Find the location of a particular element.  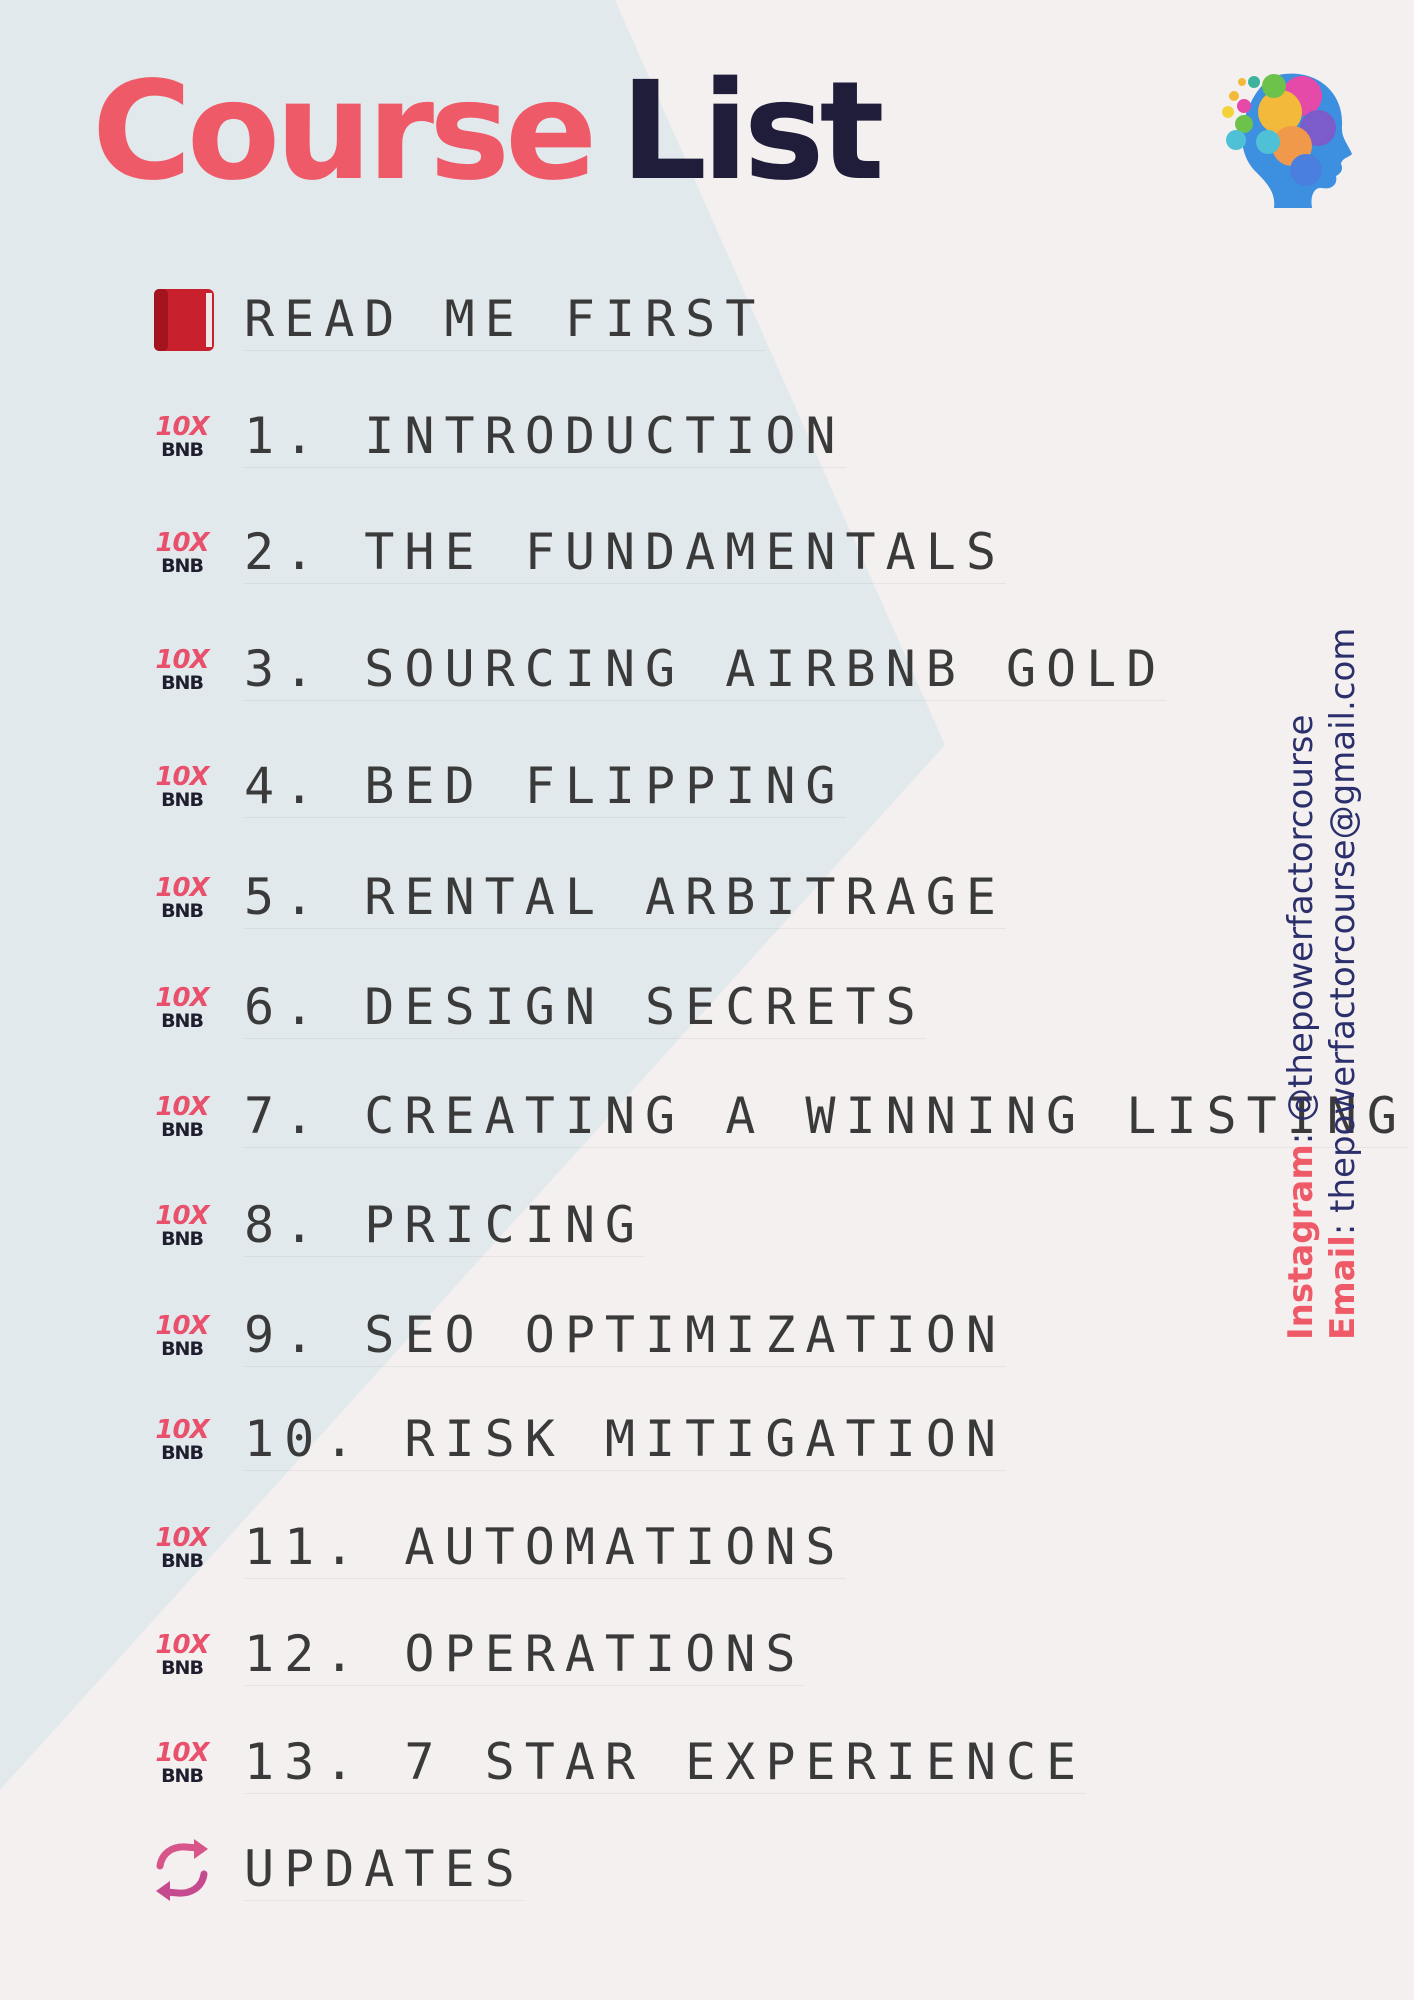

course-list-item-label: 9. SEO OPTIMIZATION is located at coordinates (625, 1336).